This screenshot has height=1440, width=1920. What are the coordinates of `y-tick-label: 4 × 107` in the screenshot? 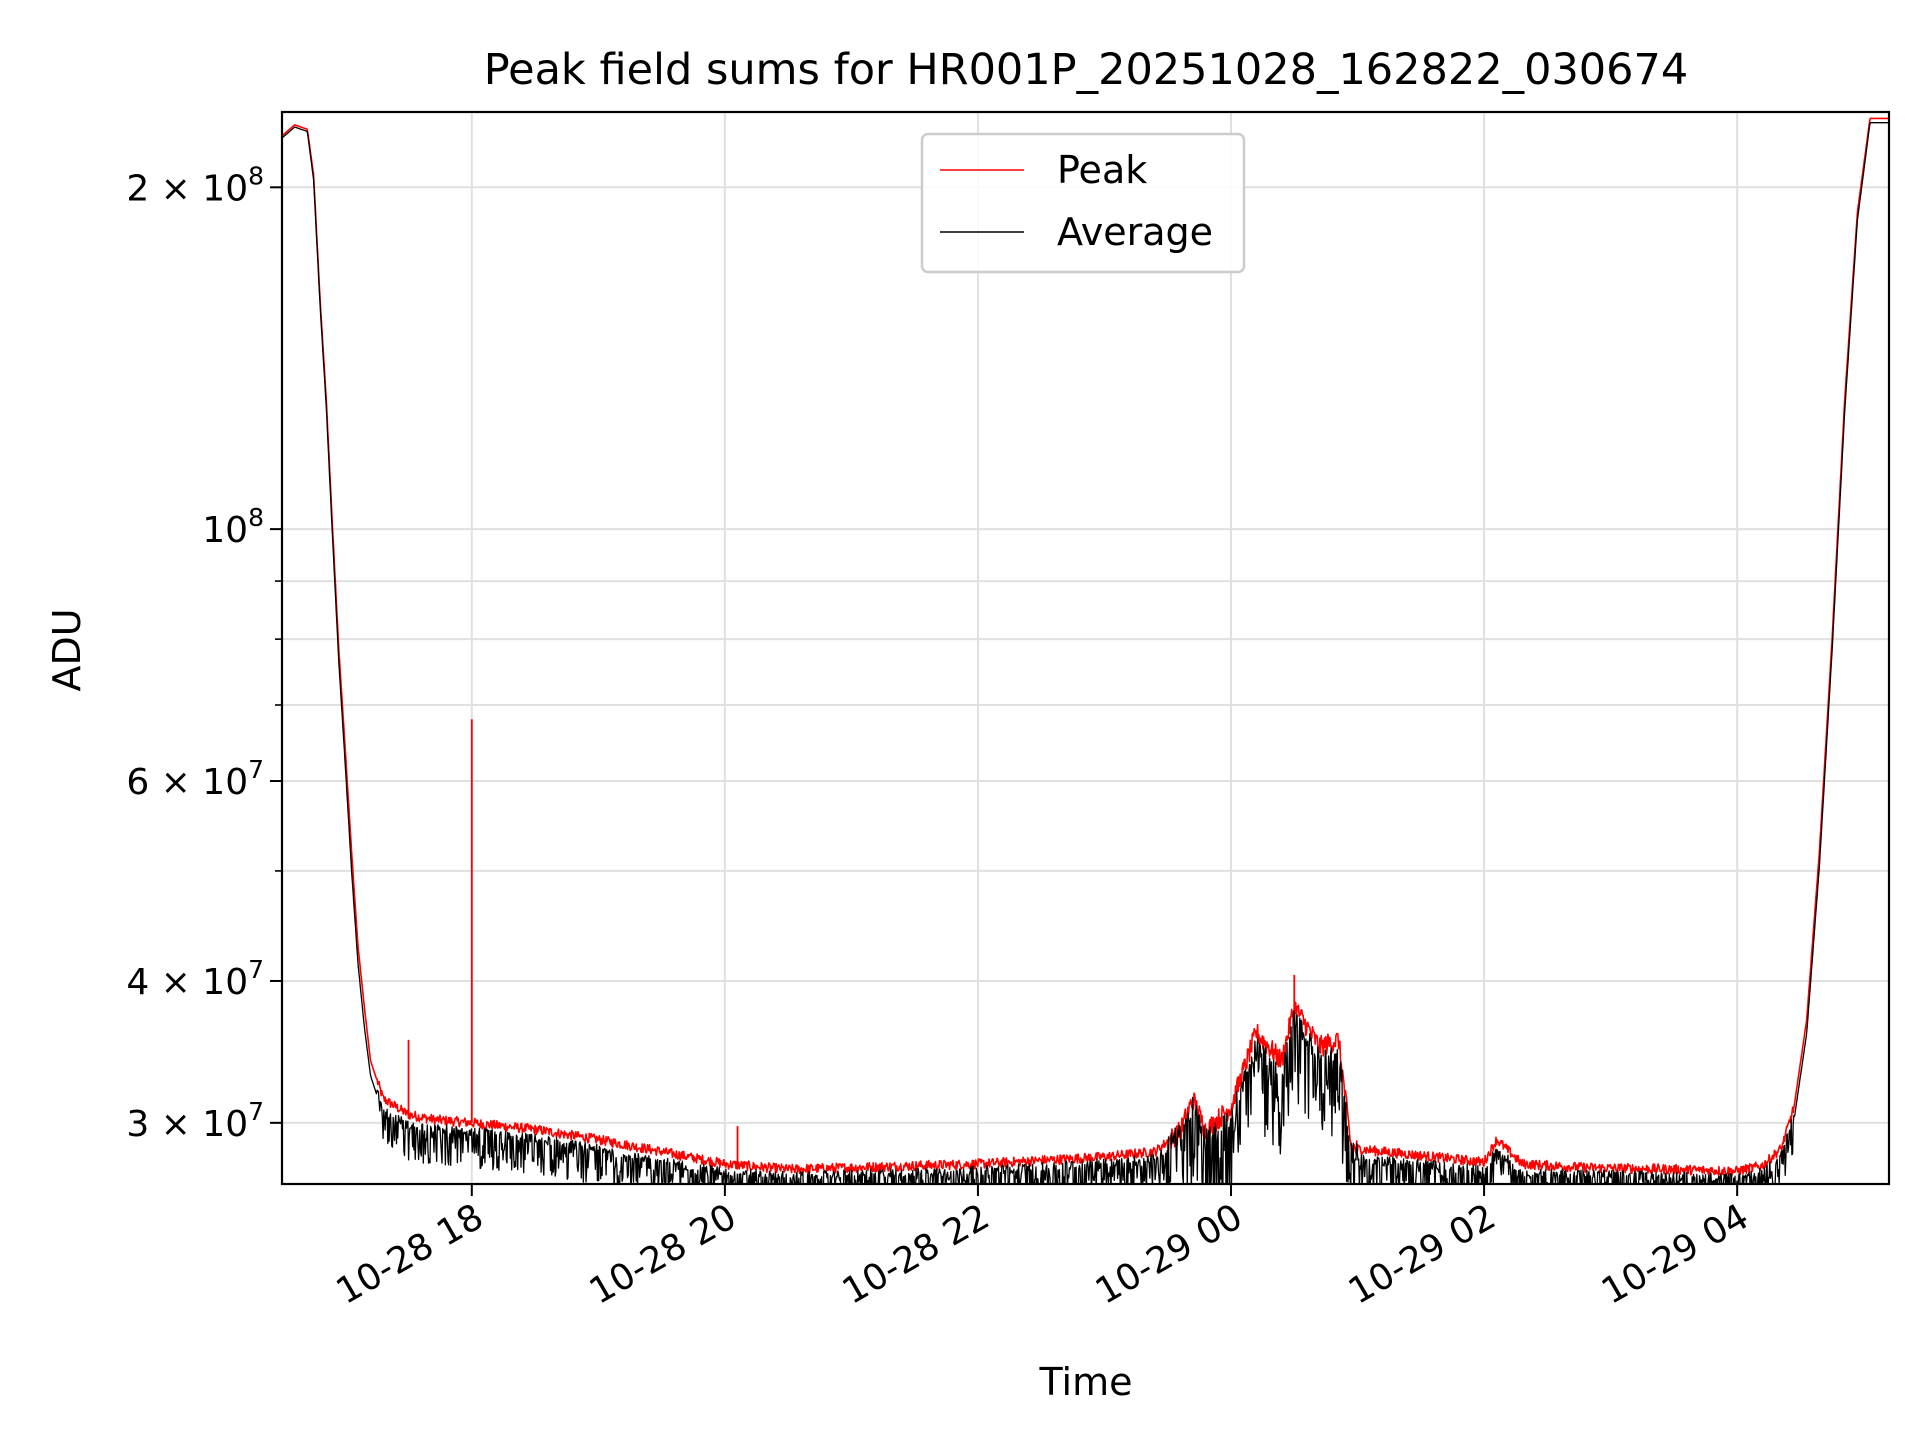 It's located at (195, 979).